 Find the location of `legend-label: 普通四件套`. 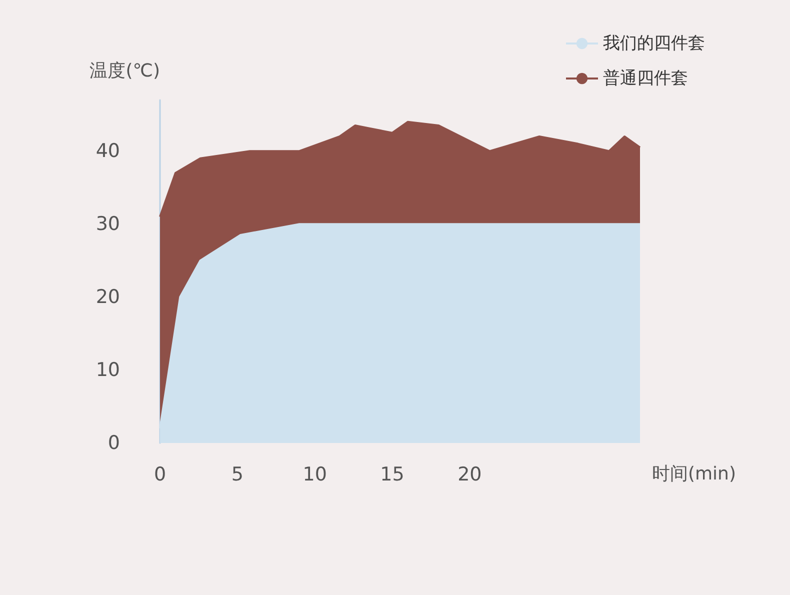

legend-label: 普通四件套 is located at coordinates (645, 78).